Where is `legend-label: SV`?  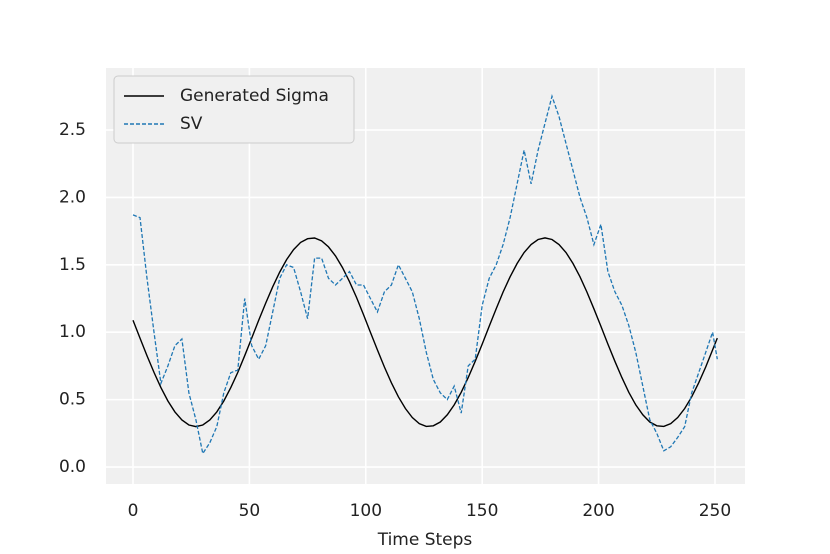 legend-label: SV is located at coordinates (191, 124).